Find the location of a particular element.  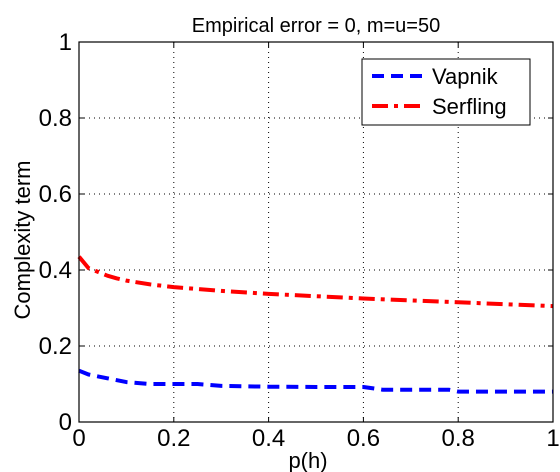

legend: Vapnik Serfling is located at coordinates (446, 92).